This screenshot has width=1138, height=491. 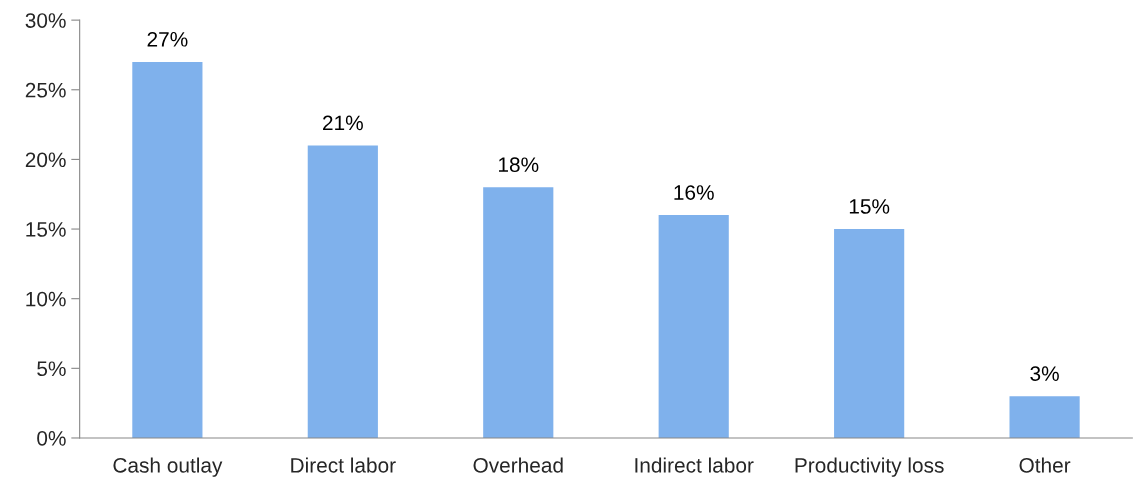 I want to click on y-tick-label: 15%, so click(x=46, y=229).